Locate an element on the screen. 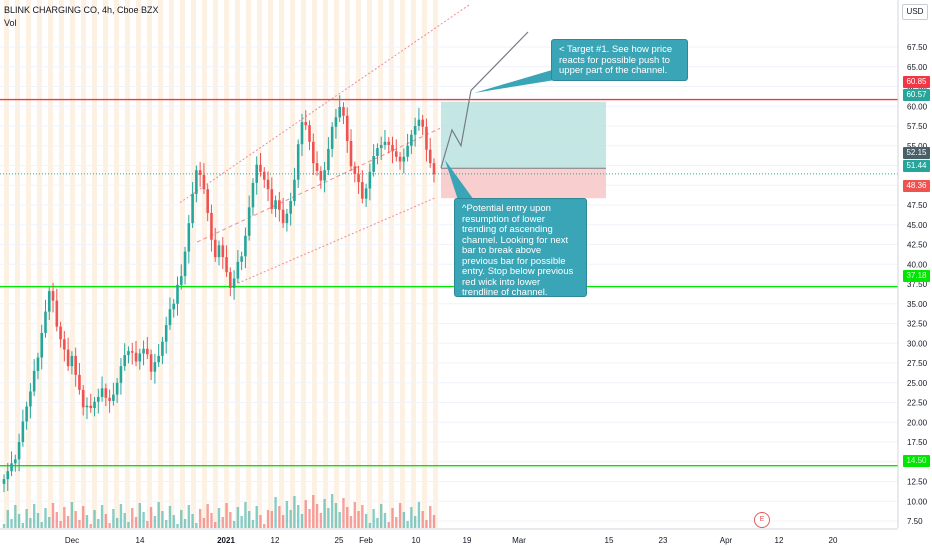 The width and height of the screenshot is (932, 550). x-tick-label: 14 is located at coordinates (140, 540).